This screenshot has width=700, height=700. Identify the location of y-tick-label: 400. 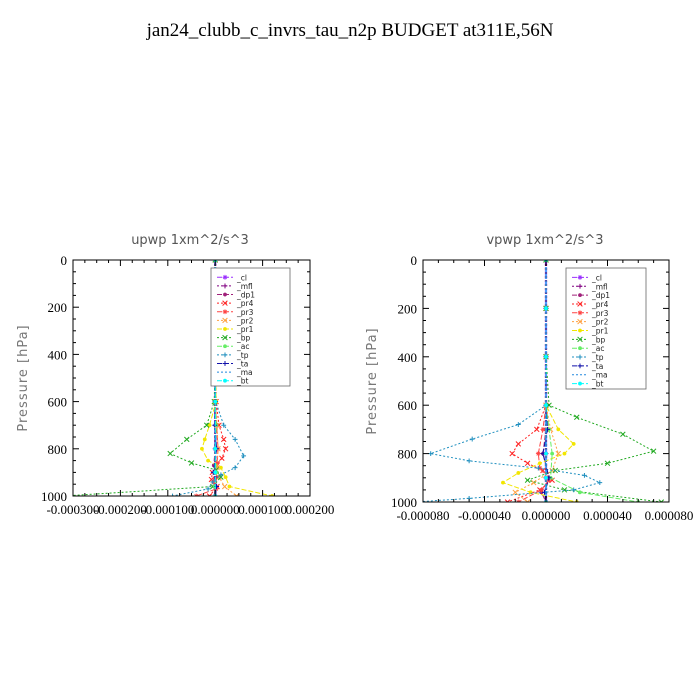
(58, 354).